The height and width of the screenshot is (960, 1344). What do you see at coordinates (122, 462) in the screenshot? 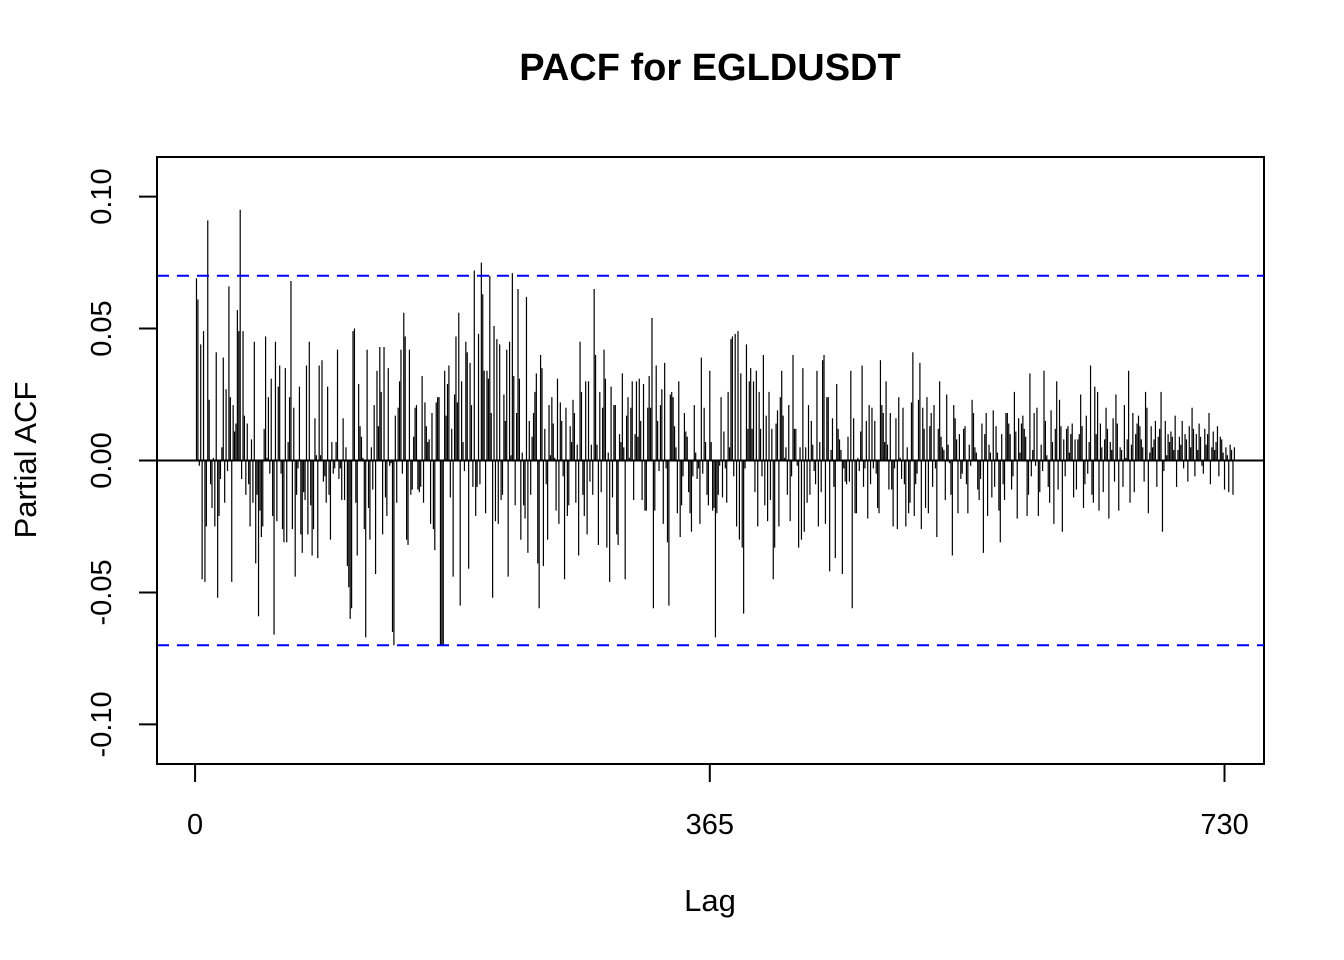
I see `y-axis: -0.10 -0.05 0.00 0.05 0.10` at bounding box center [122, 462].